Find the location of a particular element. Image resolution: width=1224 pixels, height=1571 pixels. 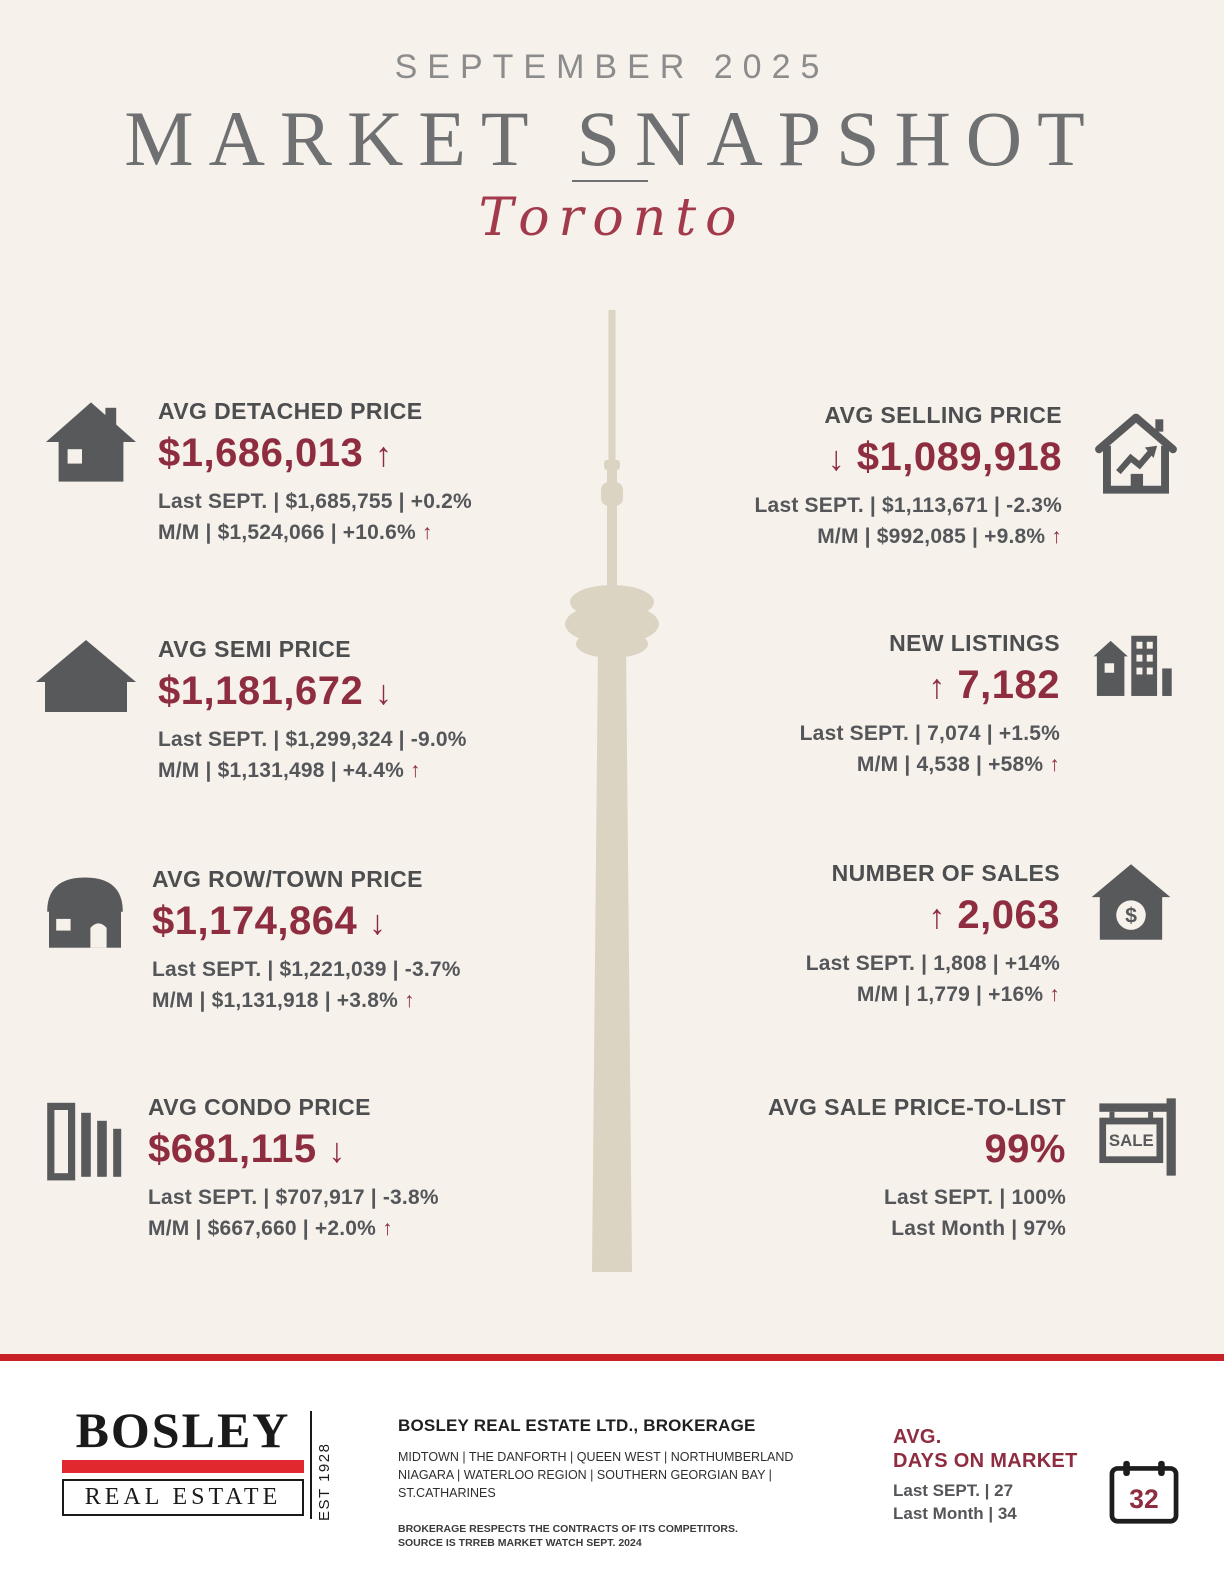

stat-value: ↑ 2,063 is located at coordinates (994, 915).